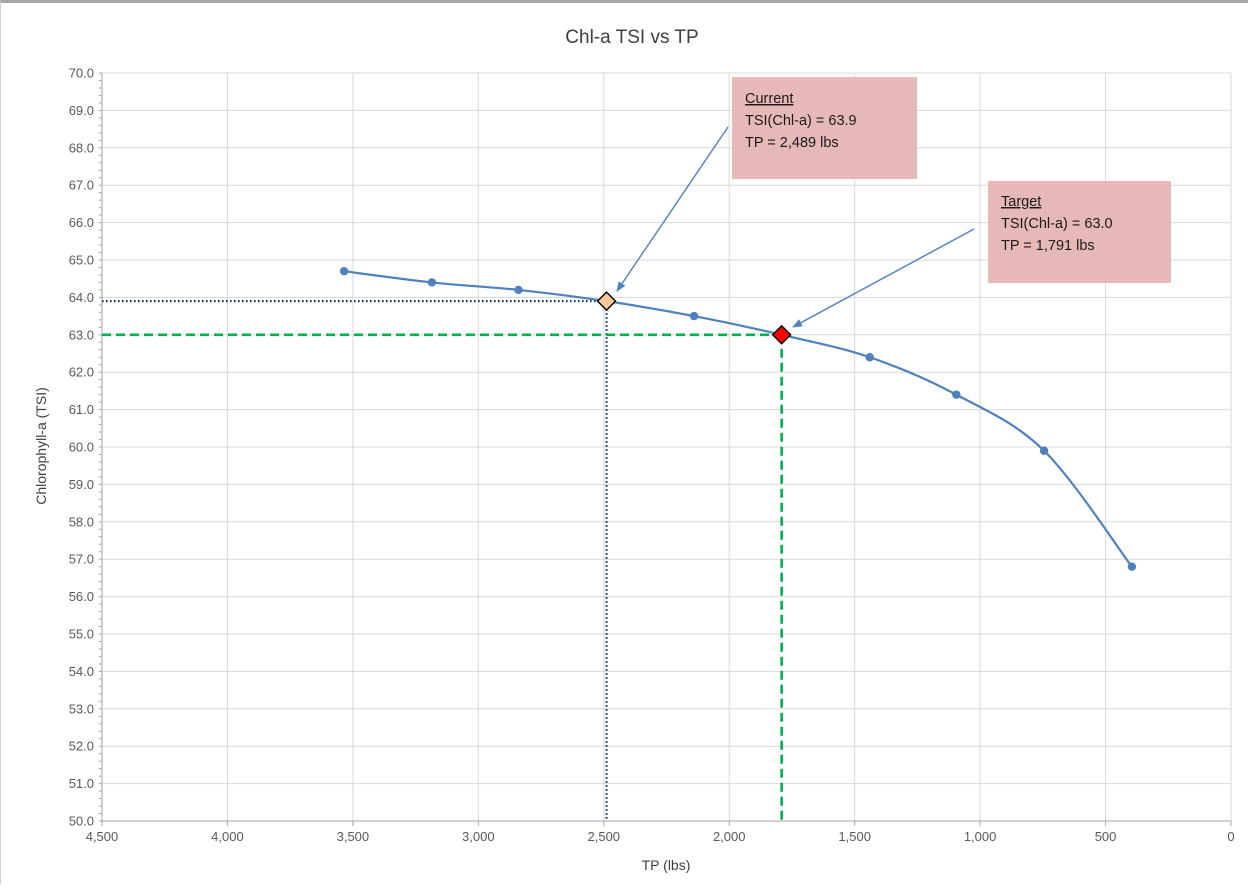  I want to click on x-tick-label: 3,000, so click(478, 836).